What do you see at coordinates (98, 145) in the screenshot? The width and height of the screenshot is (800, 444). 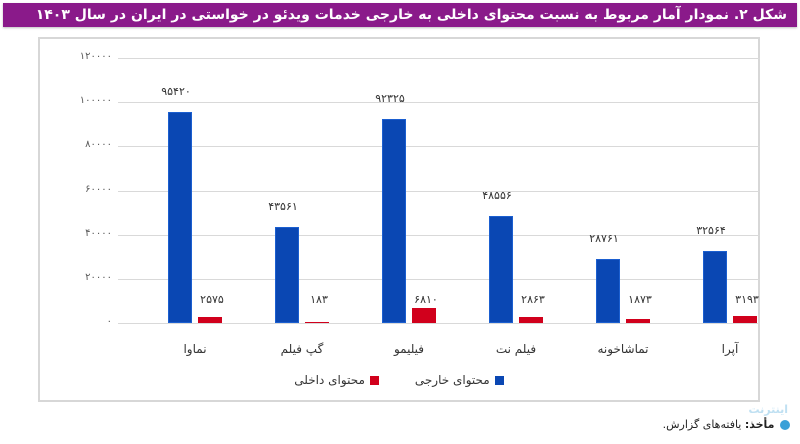 I see `y-tick-label: ۸۰۰۰۰` at bounding box center [98, 145].